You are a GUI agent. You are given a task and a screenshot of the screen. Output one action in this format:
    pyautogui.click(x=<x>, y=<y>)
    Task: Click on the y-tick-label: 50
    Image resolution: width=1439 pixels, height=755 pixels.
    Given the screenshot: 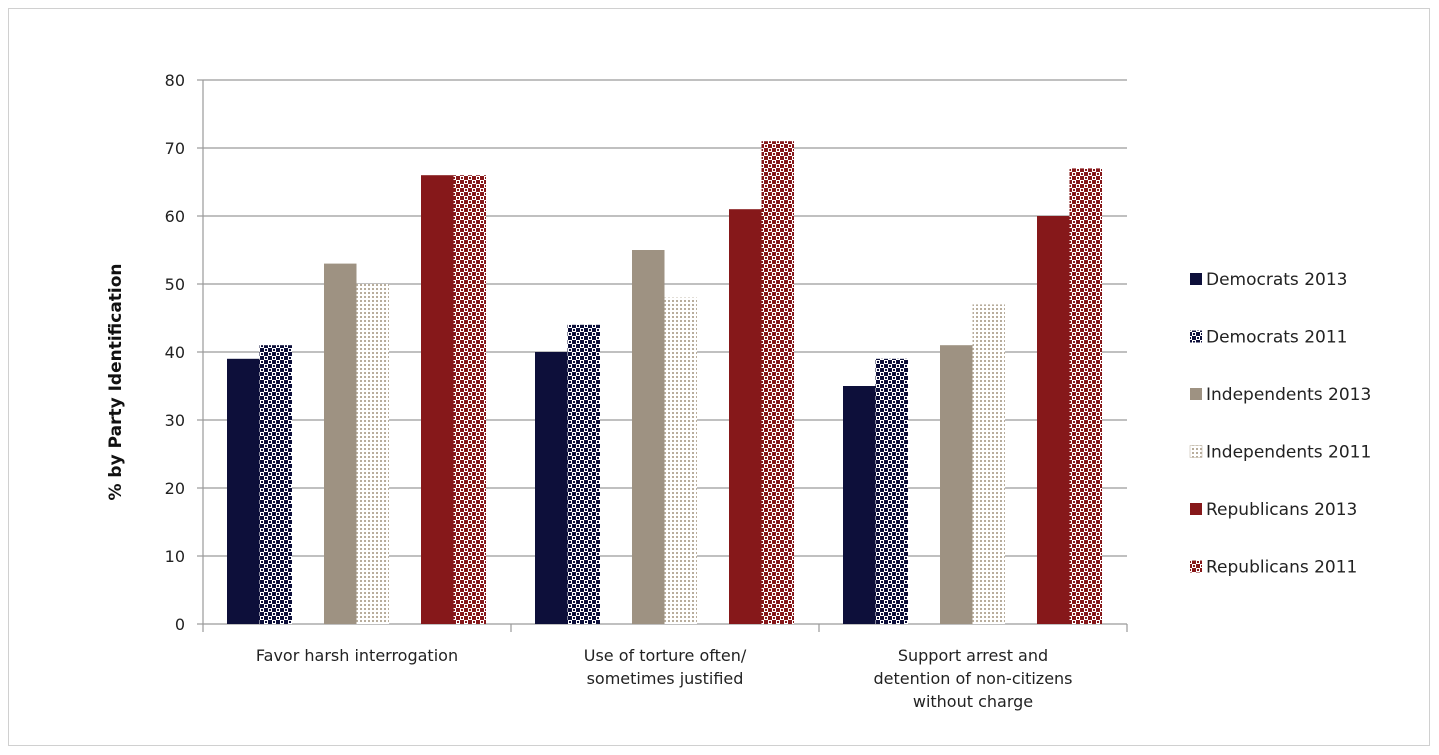 What is the action you would take?
    pyautogui.click(x=175, y=284)
    